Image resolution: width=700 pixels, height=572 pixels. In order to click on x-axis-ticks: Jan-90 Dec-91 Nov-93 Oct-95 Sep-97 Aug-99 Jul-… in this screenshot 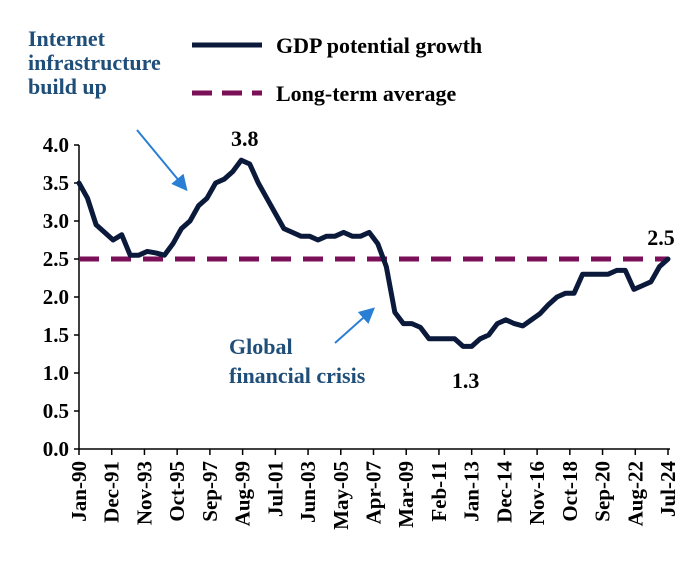, I will do `click(373, 489)`.